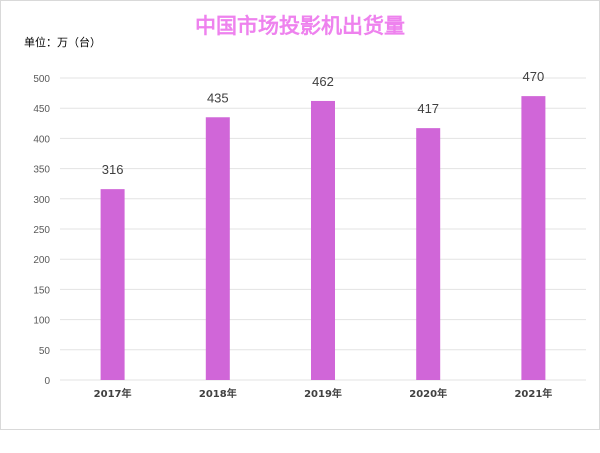 This screenshot has height=453, width=600. What do you see at coordinates (41, 109) in the screenshot?
I see `y-tick-label: 450` at bounding box center [41, 109].